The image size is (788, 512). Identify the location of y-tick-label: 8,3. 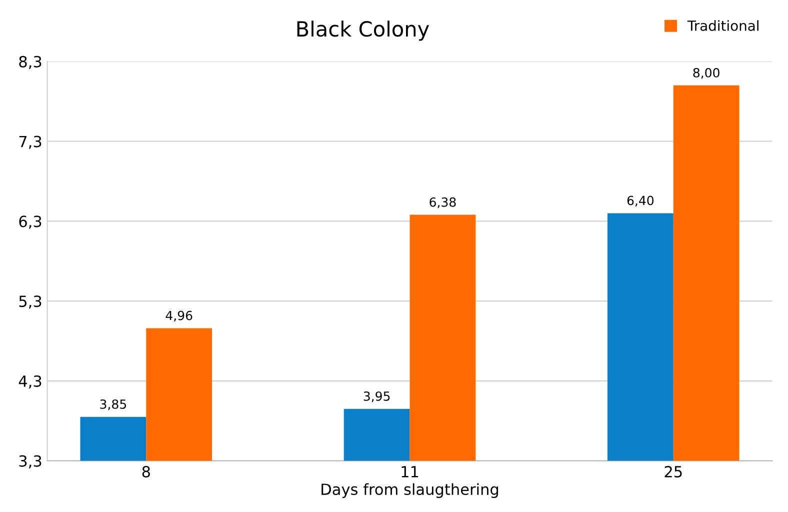
(30, 63).